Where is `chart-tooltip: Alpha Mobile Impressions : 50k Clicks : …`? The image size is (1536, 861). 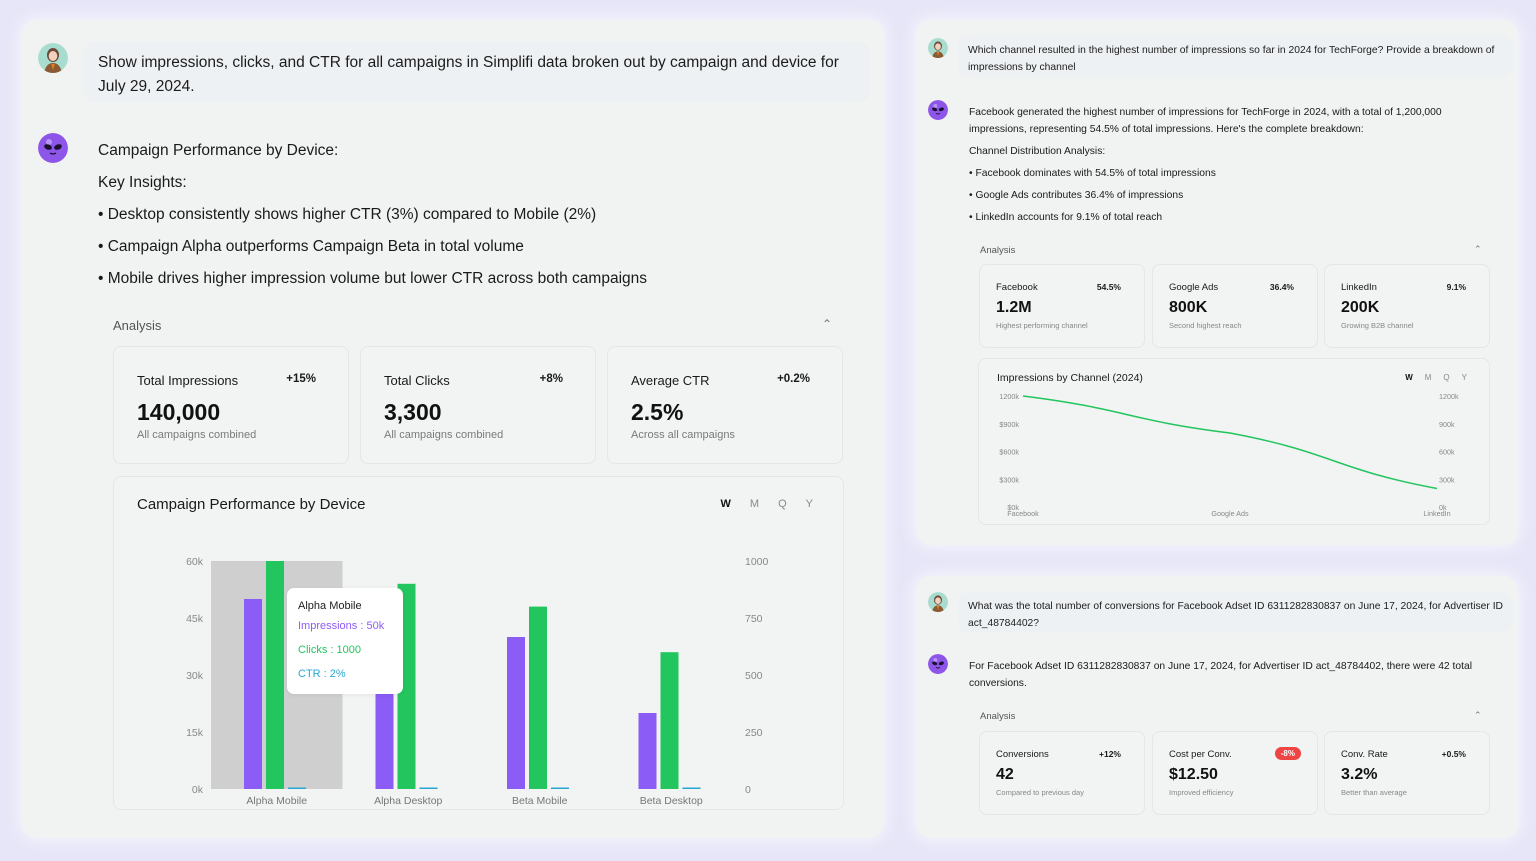 chart-tooltip: Alpha Mobile Impressions : 50k Clicks : … is located at coordinates (345, 641).